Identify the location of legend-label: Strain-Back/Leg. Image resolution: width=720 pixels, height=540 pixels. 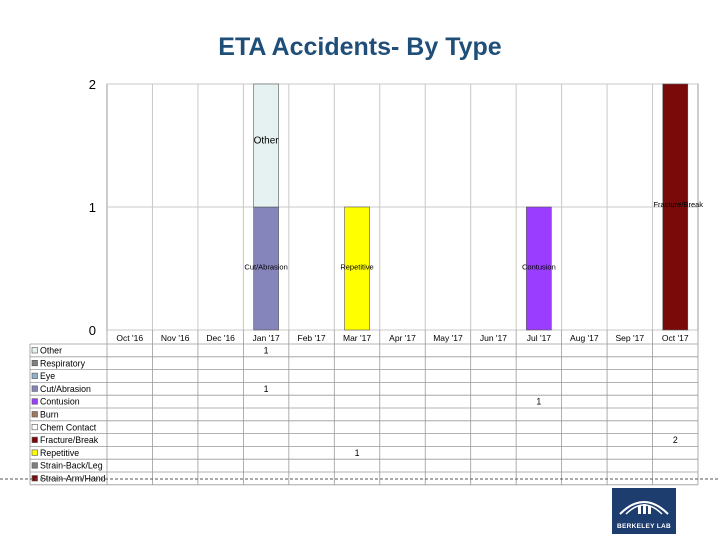
(71, 466).